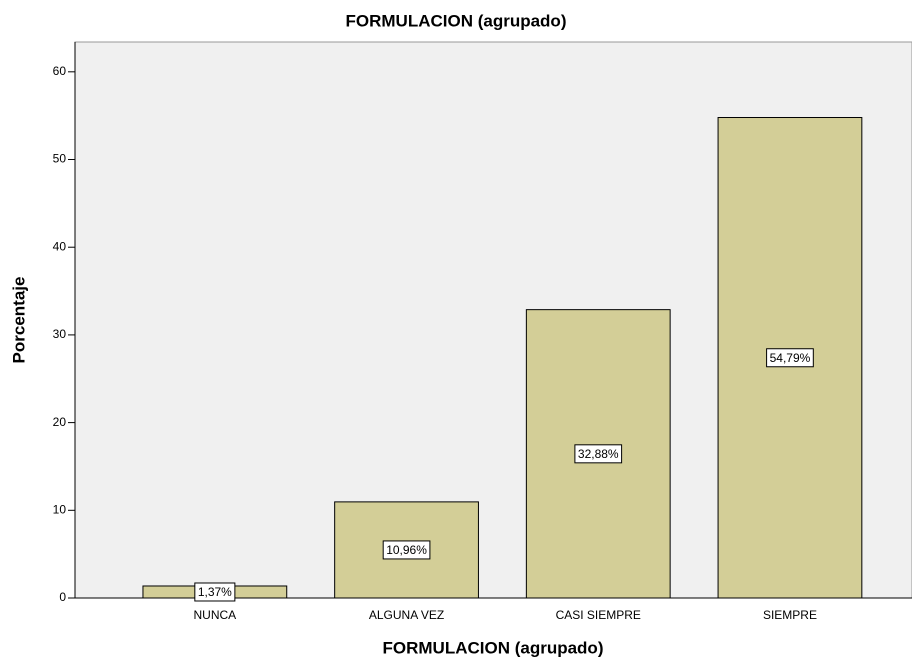 The image size is (912, 661). What do you see at coordinates (60, 509) in the screenshot?
I see `y-tick-label: 10` at bounding box center [60, 509].